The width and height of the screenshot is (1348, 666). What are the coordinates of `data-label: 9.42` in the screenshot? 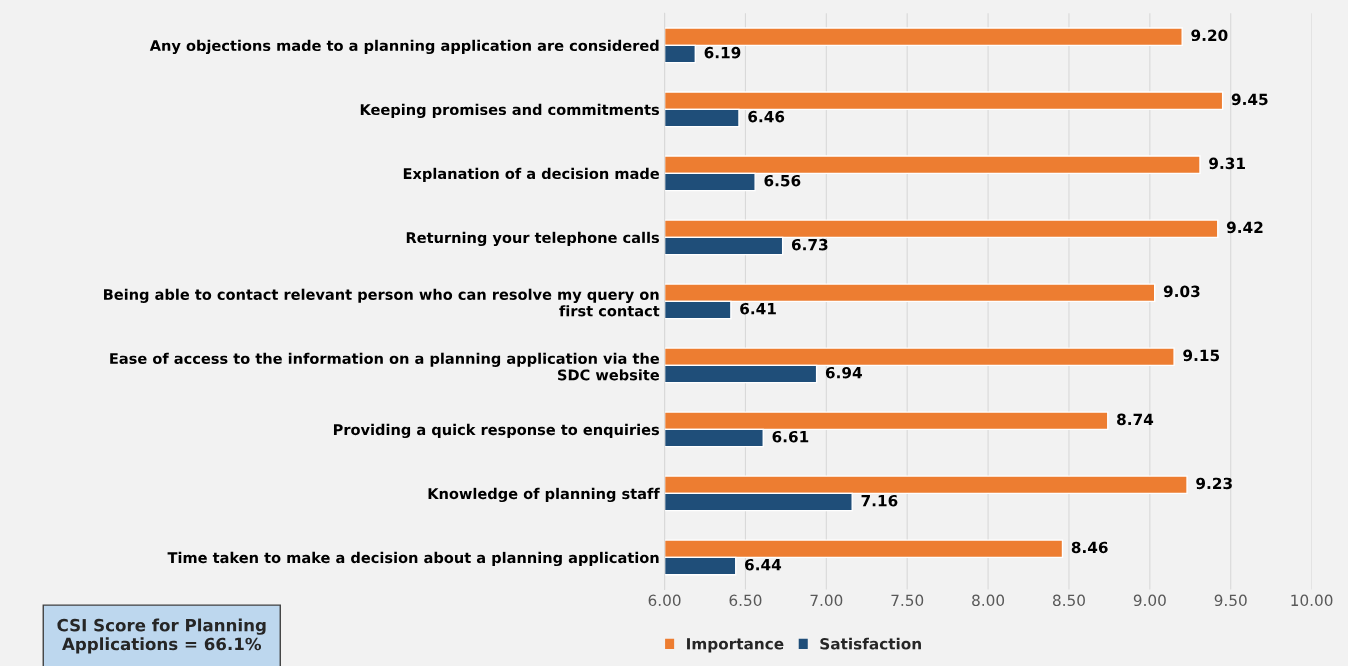 It's located at (1244, 227).